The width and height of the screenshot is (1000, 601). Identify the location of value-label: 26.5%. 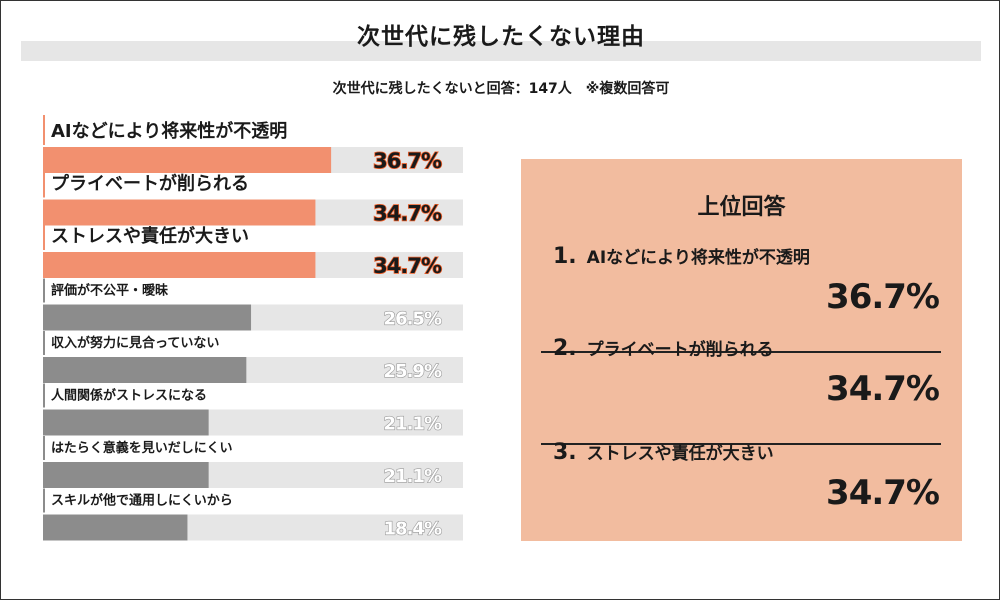
(413, 319).